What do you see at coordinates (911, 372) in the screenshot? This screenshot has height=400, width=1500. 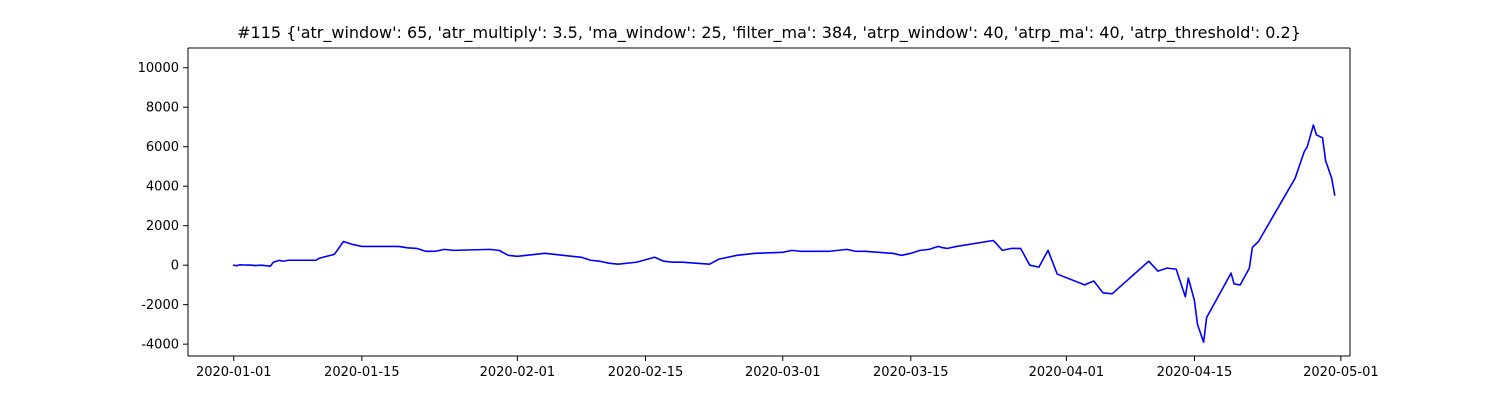 I see `x-tick-label: 2020-03-15` at bounding box center [911, 372].